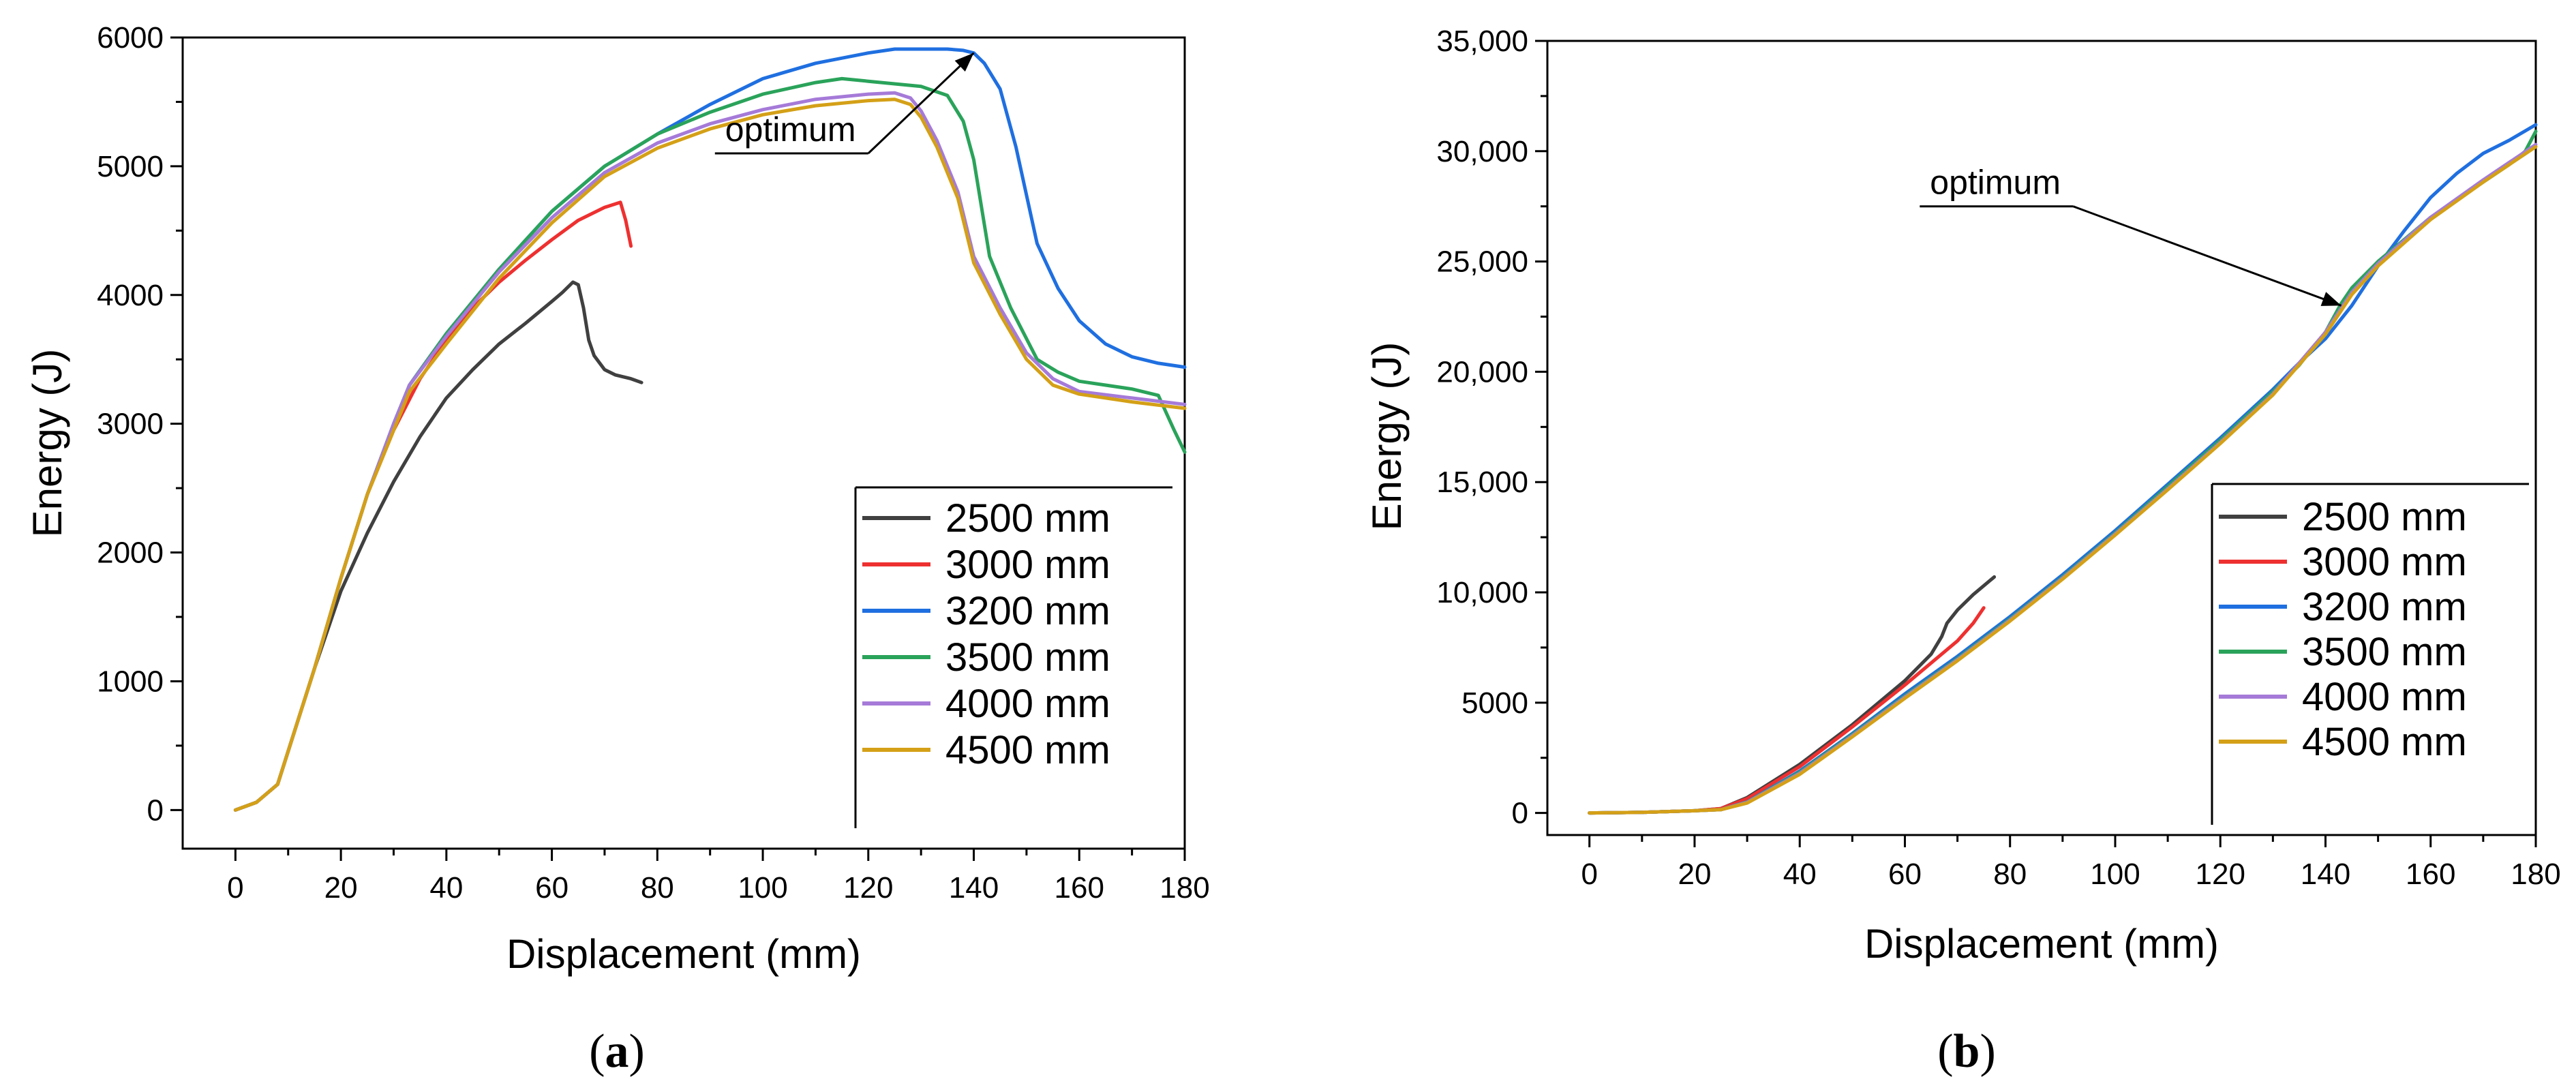 Image resolution: width=2576 pixels, height=1092 pixels. I want to click on chart-a-legend-label: 3500 mm, so click(1027, 657).